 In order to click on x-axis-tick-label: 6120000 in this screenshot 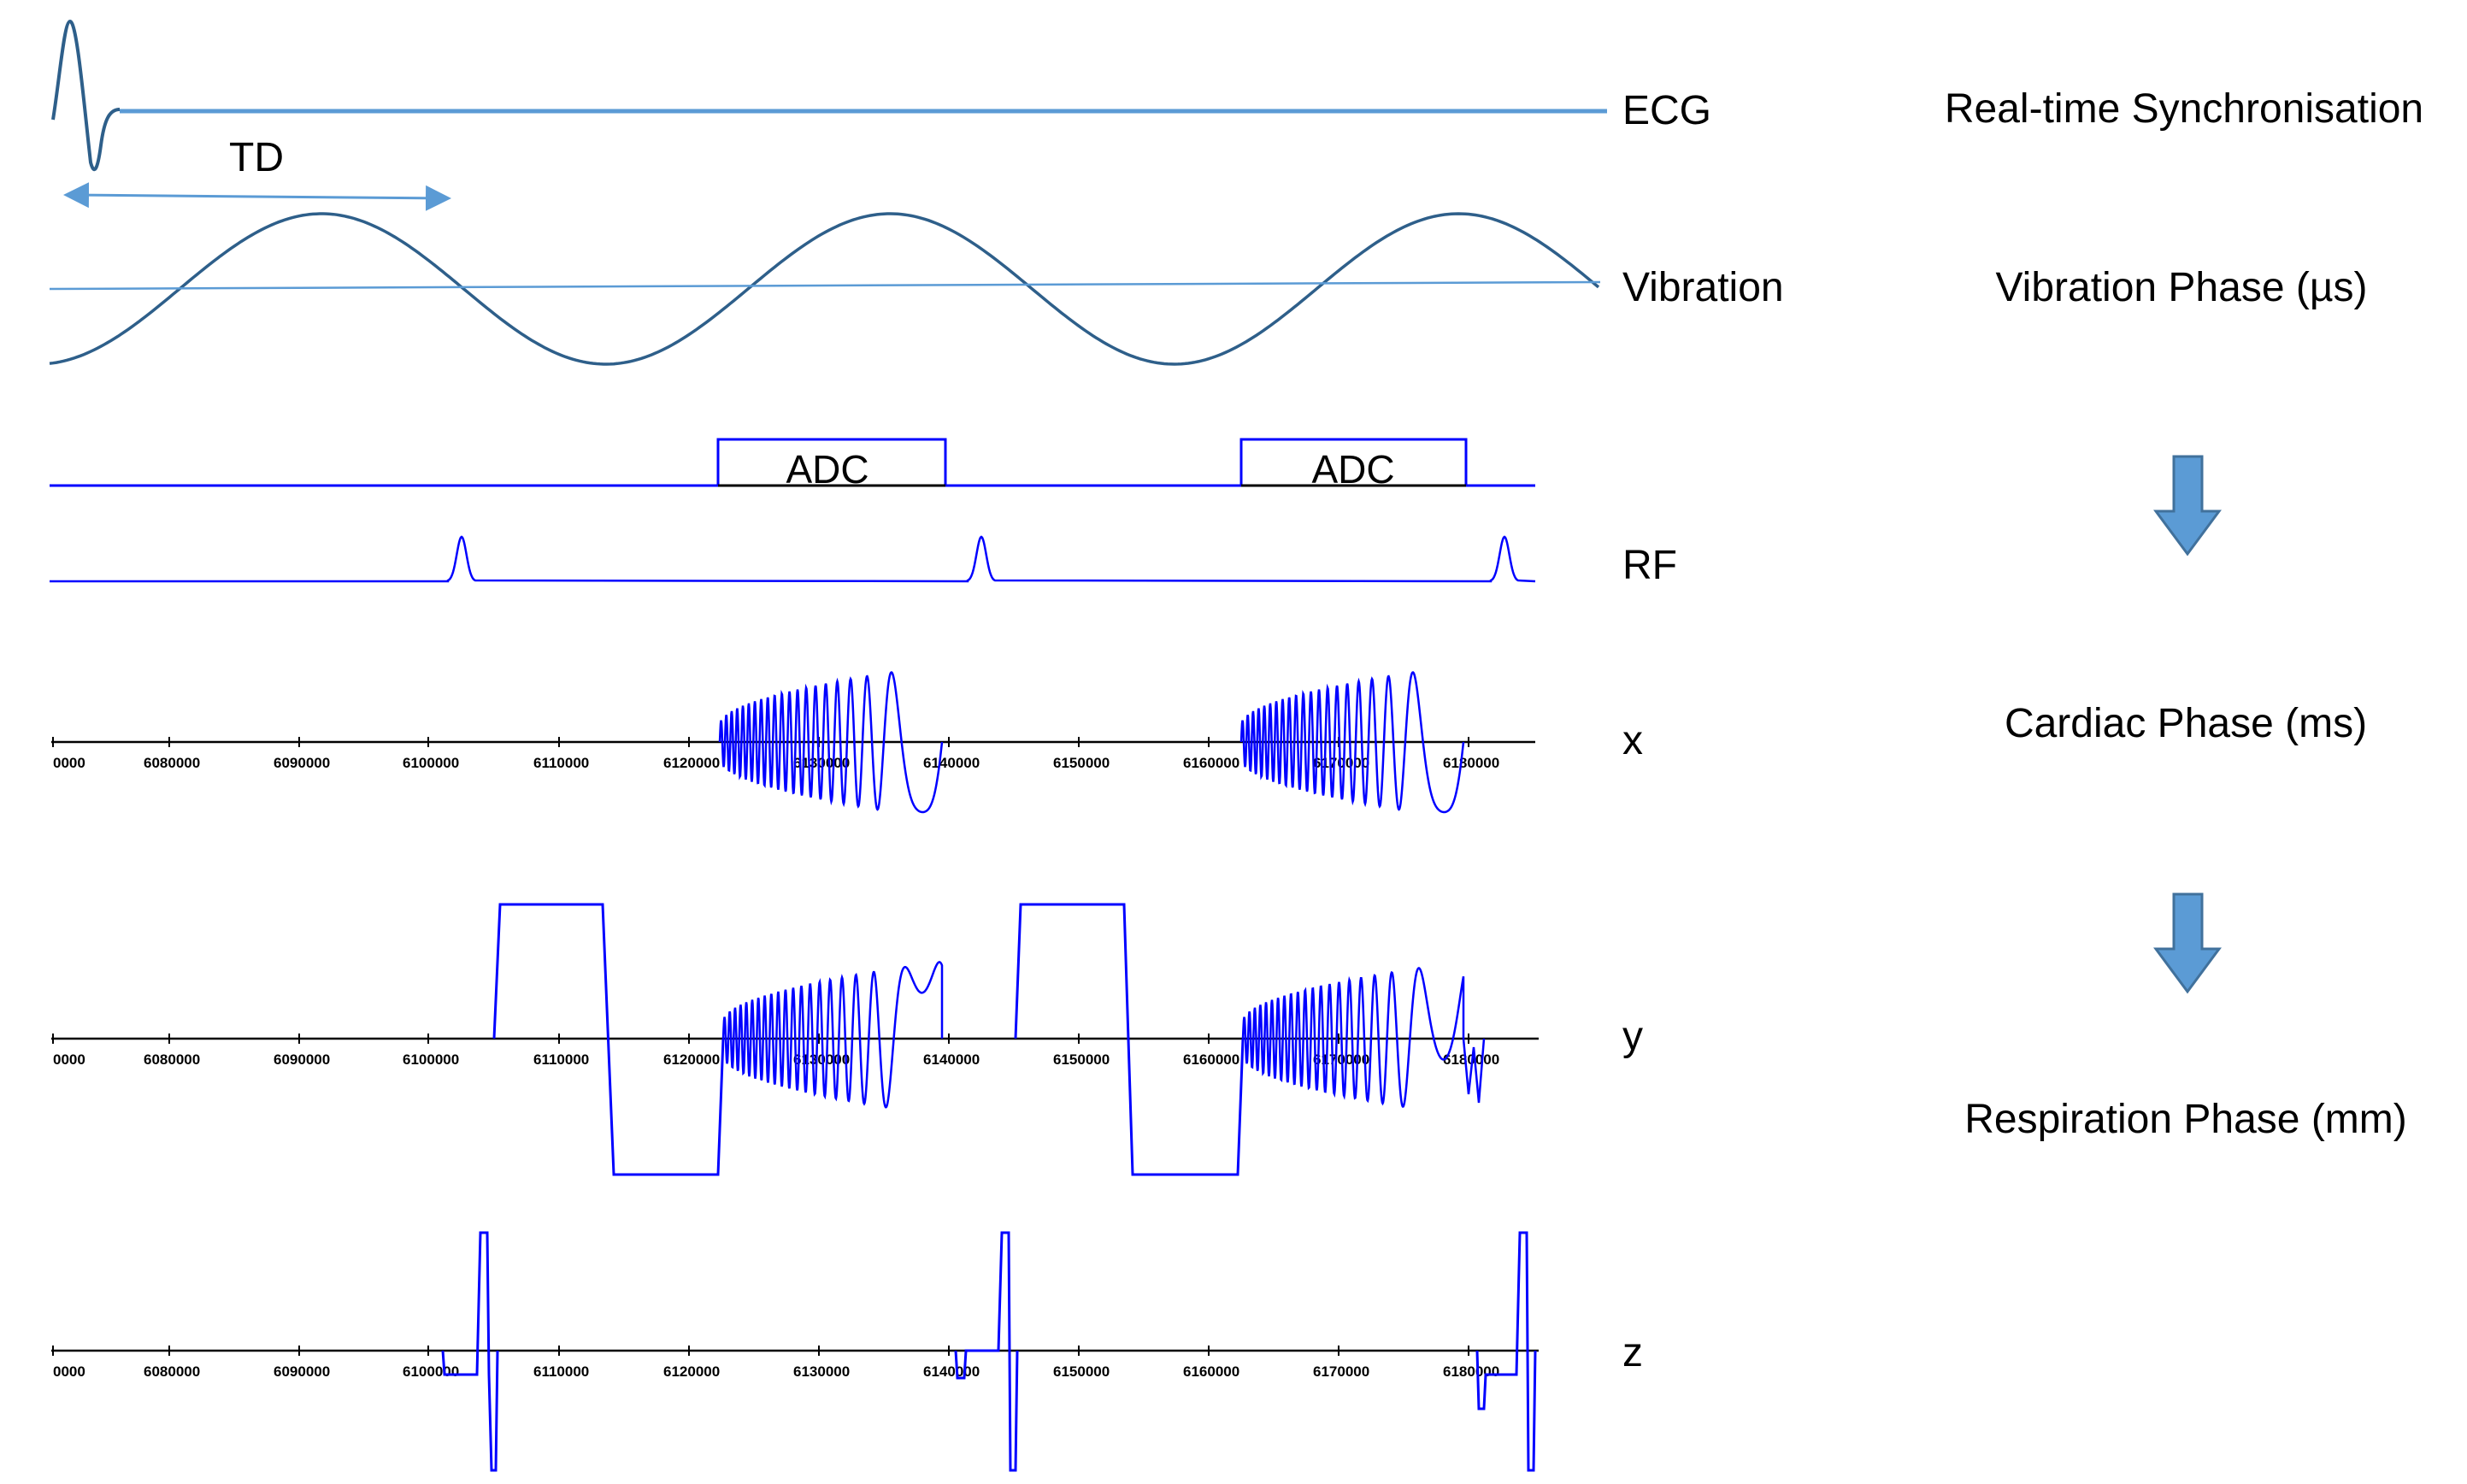, I will do `click(691, 763)`.